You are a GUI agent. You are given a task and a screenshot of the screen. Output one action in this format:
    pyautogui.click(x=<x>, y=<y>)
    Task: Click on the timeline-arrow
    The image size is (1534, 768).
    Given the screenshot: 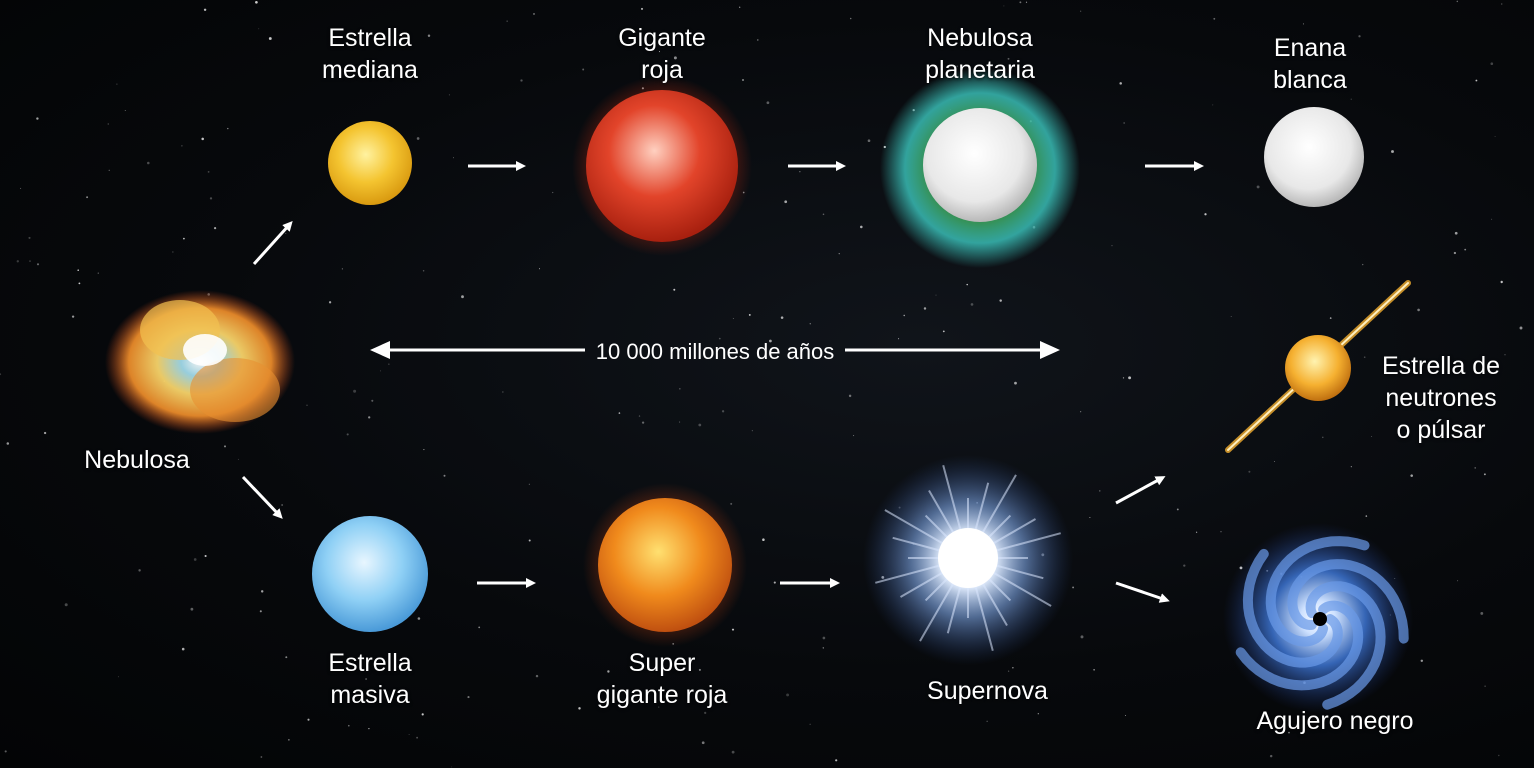 What is the action you would take?
    pyautogui.click(x=715, y=350)
    